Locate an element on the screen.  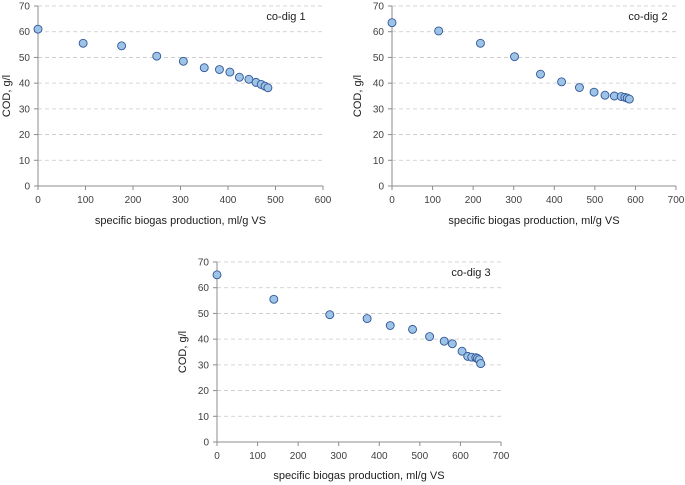
panel-title: co-dig 2 is located at coordinates (647, 17).